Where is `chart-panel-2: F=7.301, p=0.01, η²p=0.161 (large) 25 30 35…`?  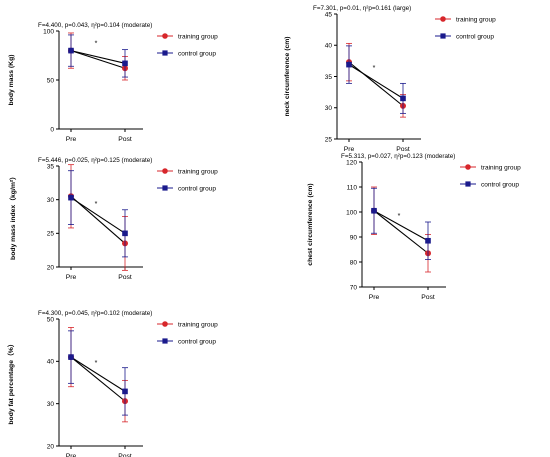 chart-panel-2: F=7.301, p=0.01, η²p=0.161 (large) 25 30 35… is located at coordinates (390, 79).